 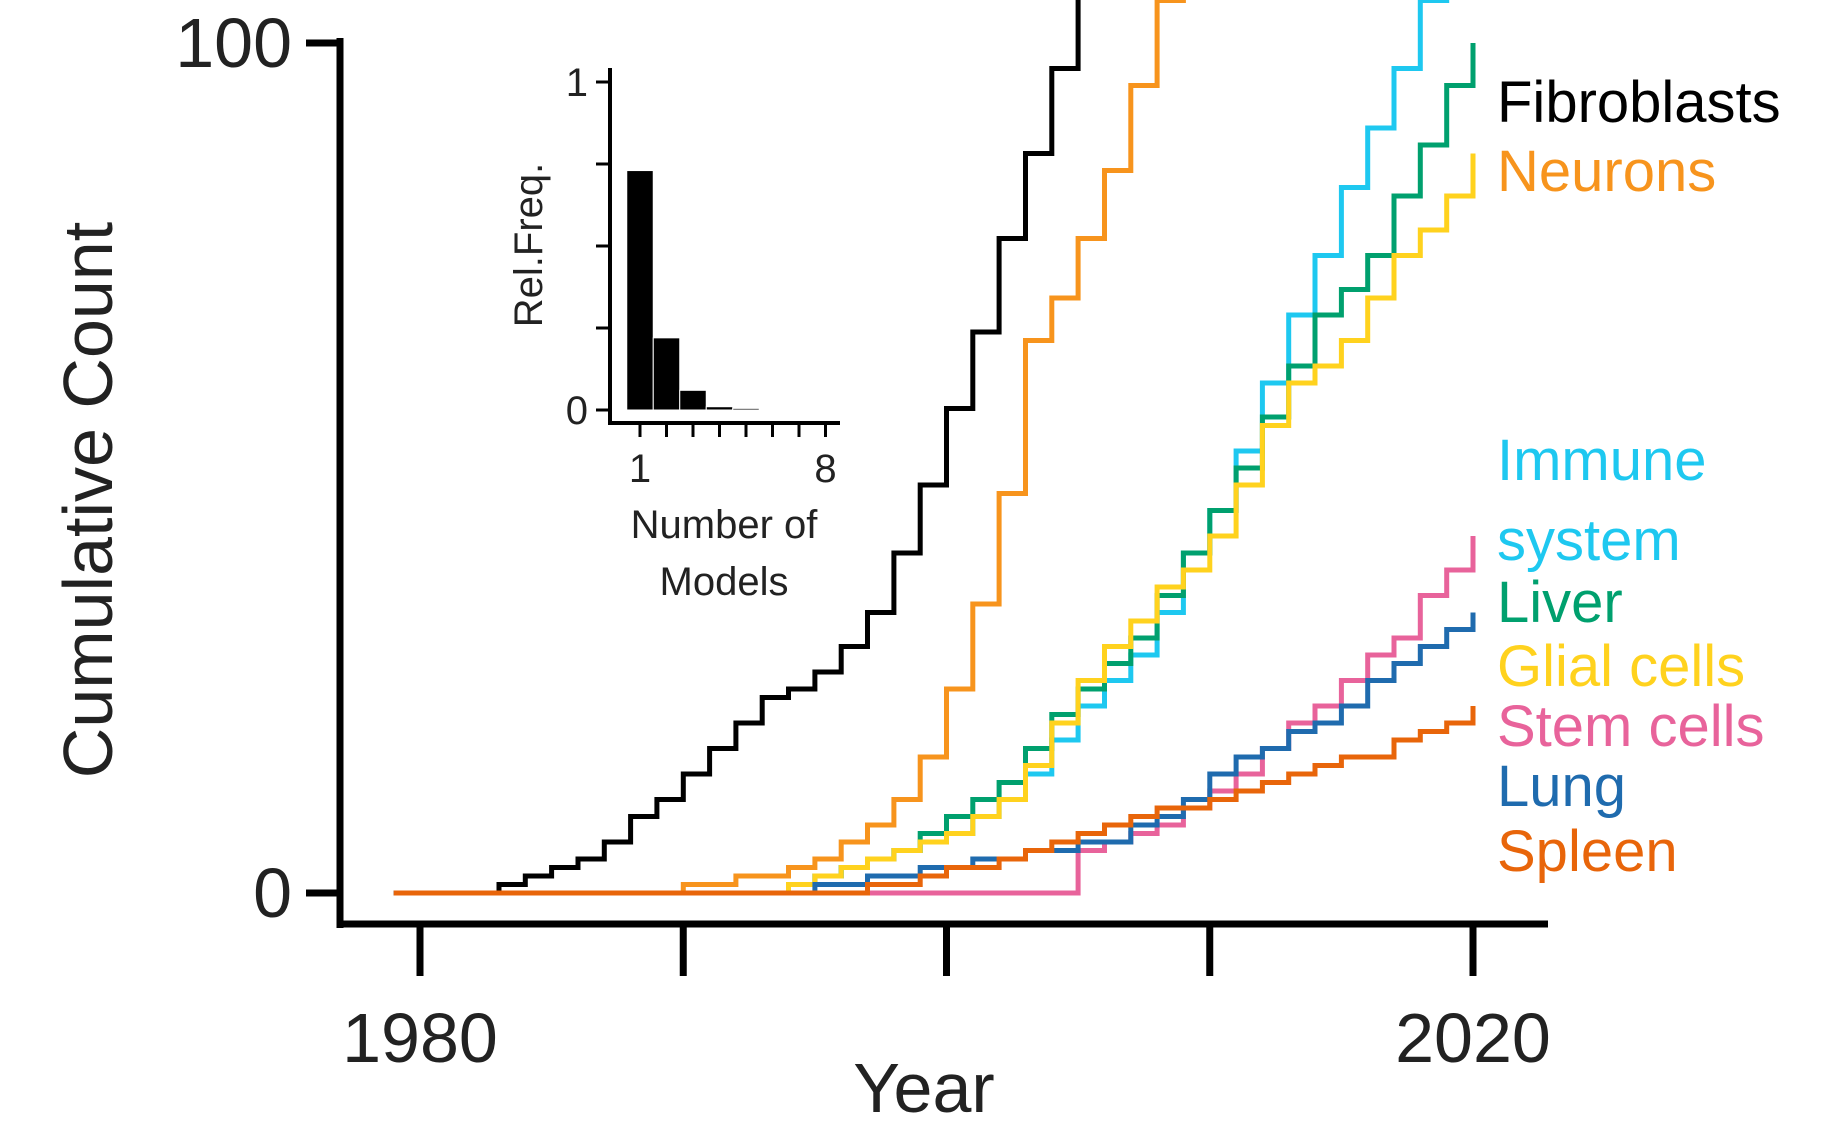 What do you see at coordinates (529, 245) in the screenshot?
I see `inset-y-axis-title: Rel.Freq.` at bounding box center [529, 245].